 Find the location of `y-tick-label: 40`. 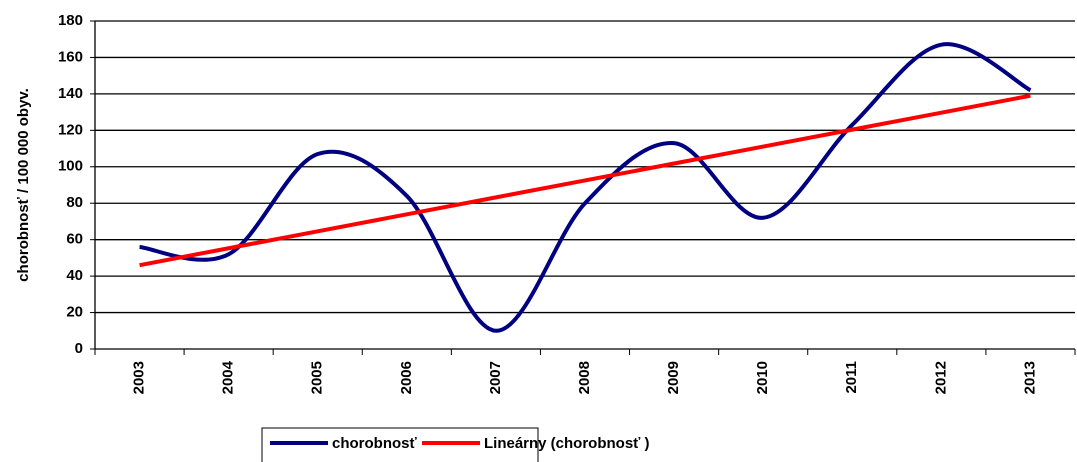

y-tick-label: 40 is located at coordinates (74, 275).